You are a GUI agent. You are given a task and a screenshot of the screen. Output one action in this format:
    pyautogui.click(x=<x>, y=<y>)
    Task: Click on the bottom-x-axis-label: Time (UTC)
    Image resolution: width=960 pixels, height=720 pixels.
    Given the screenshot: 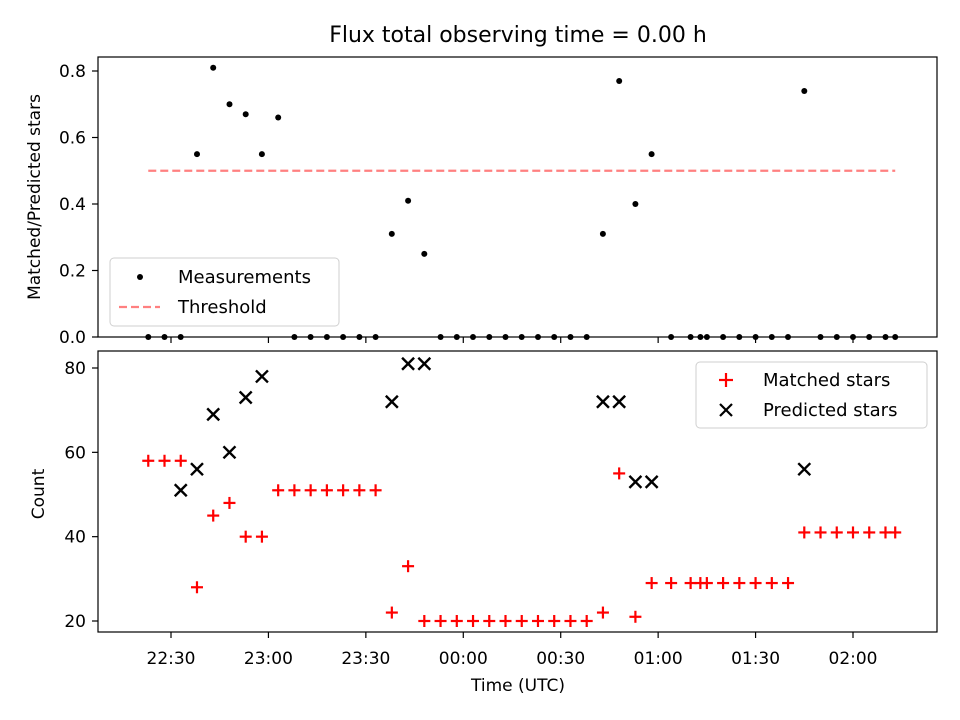 What is the action you would take?
    pyautogui.click(x=517, y=686)
    